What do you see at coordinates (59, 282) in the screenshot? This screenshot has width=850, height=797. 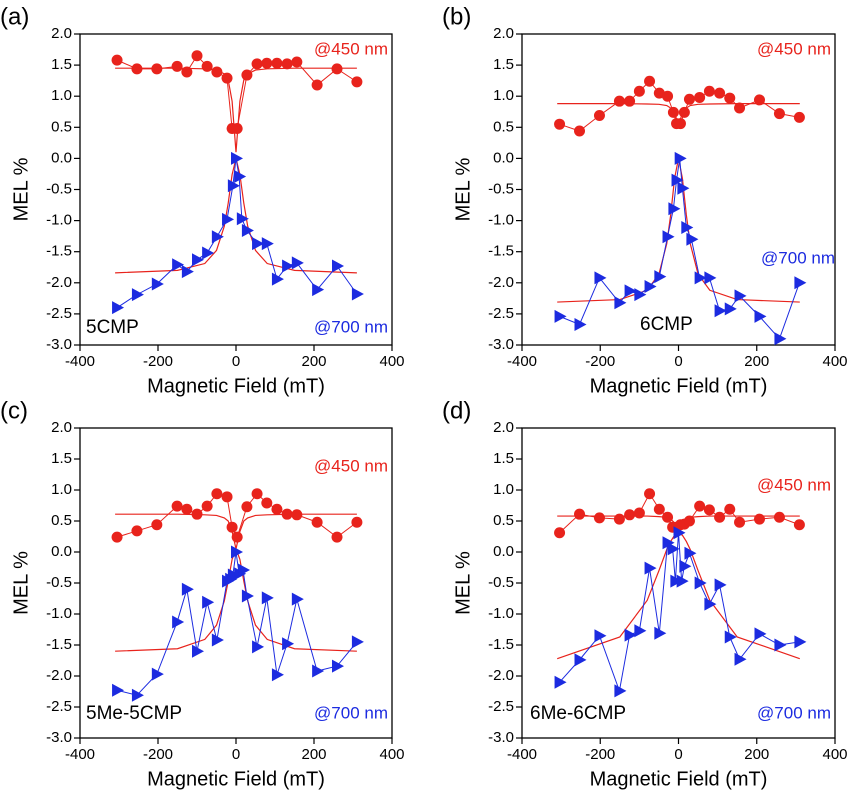 I see `y-tick-label: -2.0` at bounding box center [59, 282].